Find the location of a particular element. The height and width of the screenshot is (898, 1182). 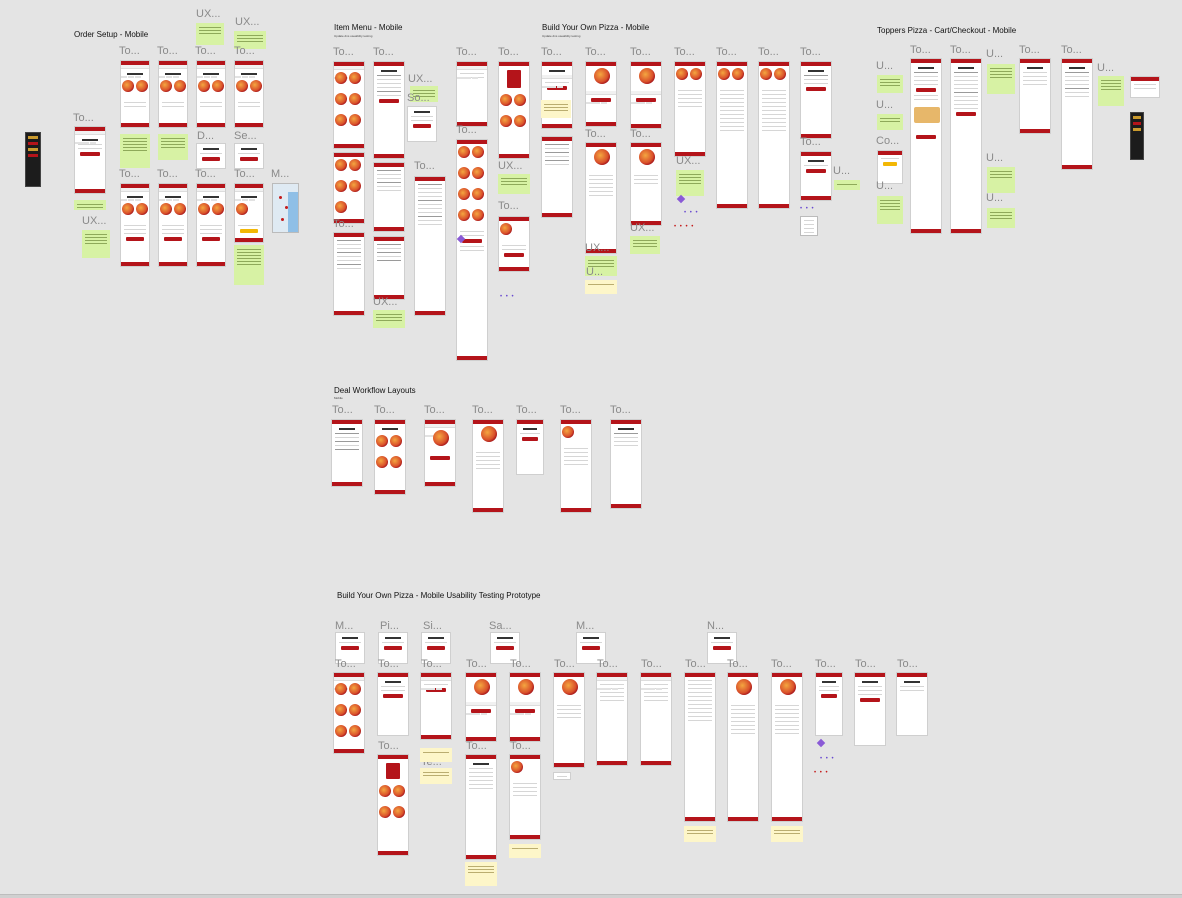

canvas-bottom-scrollbar is located at coordinates (591, 896).